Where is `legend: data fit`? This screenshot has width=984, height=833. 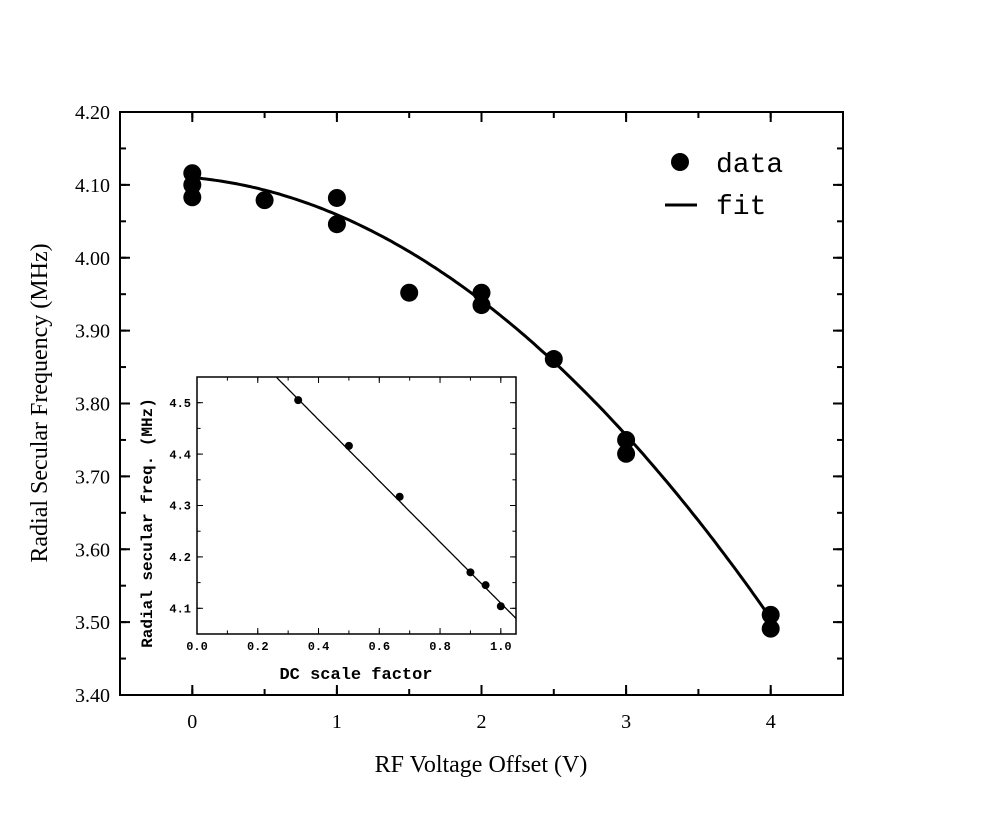
legend: data fit is located at coordinates (724, 186).